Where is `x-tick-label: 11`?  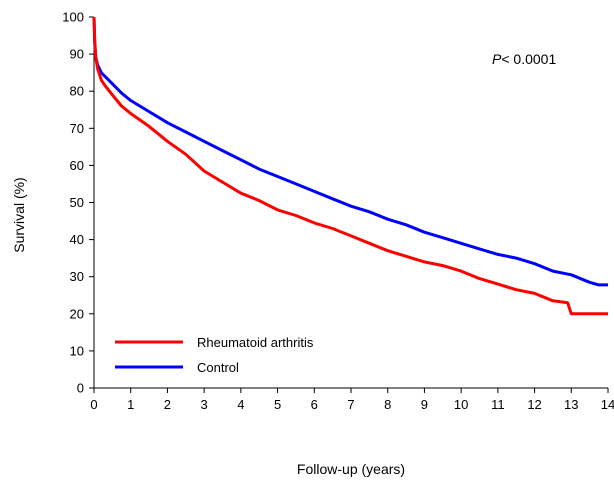
x-tick-label: 11 is located at coordinates (498, 404).